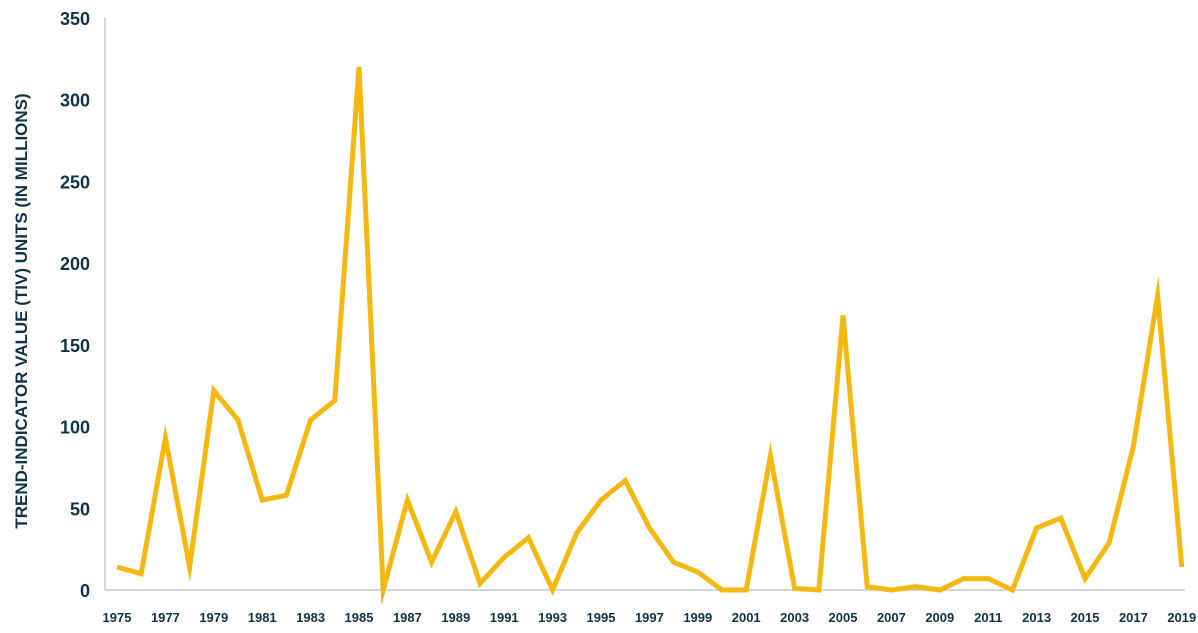 The image size is (1198, 633). What do you see at coordinates (891, 617) in the screenshot?
I see `x-tick-label: 2007` at bounding box center [891, 617].